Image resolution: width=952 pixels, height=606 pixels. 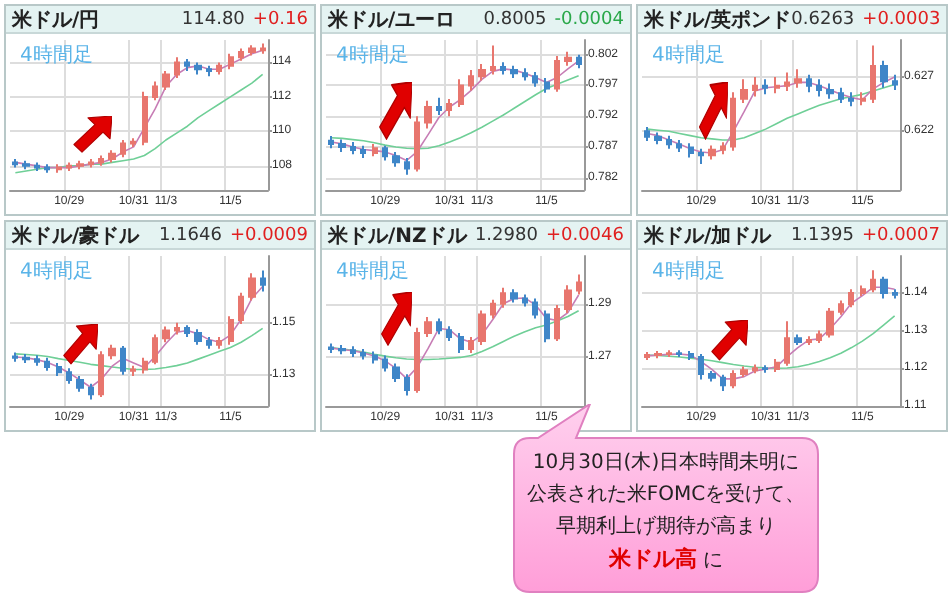 I want to click on text: 0.8005, so click(x=515, y=19).